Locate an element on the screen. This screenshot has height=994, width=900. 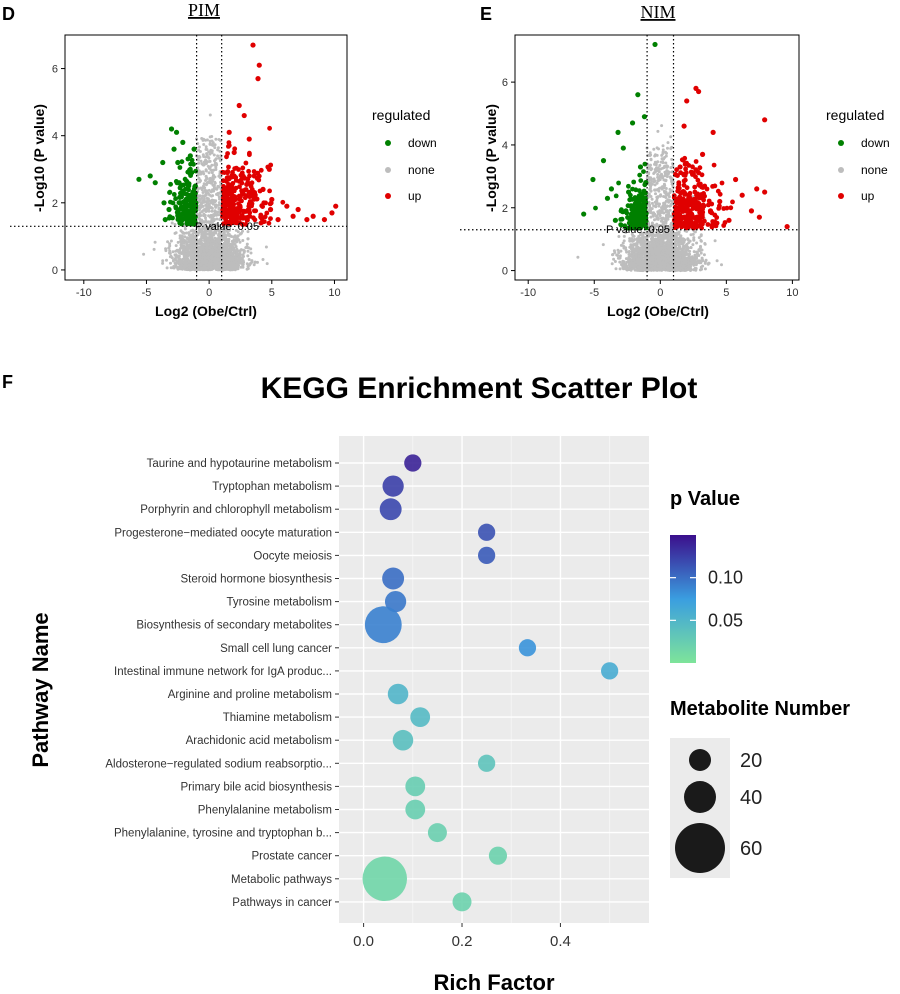
panel-e-letter: E is located at coordinates (486, 14).